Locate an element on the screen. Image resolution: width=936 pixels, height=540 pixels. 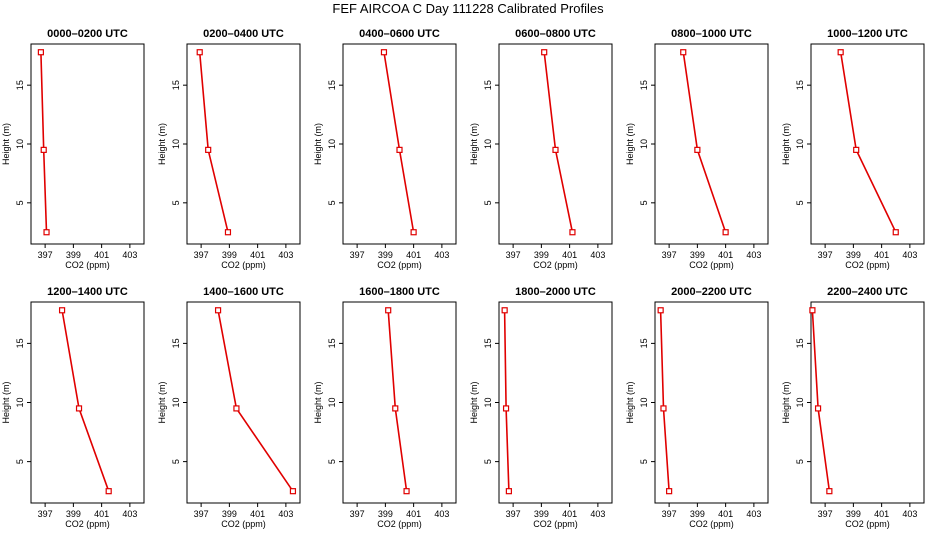
panel-title: 0400–0600 UTC is located at coordinates (399, 34).